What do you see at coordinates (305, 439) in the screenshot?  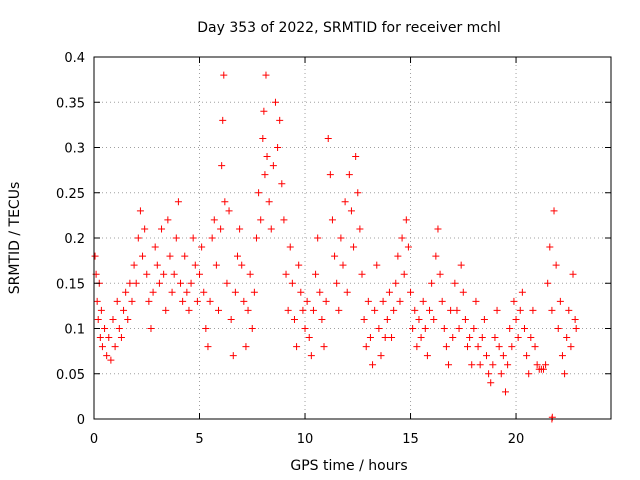 I see `x-tick-label: 10` at bounding box center [305, 439].